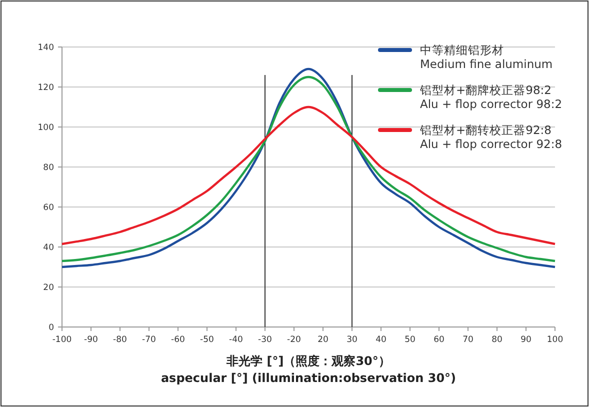 Image resolution: width=595 pixels, height=410 pixels. I want to click on x-tick-label: -90, so click(91, 340).